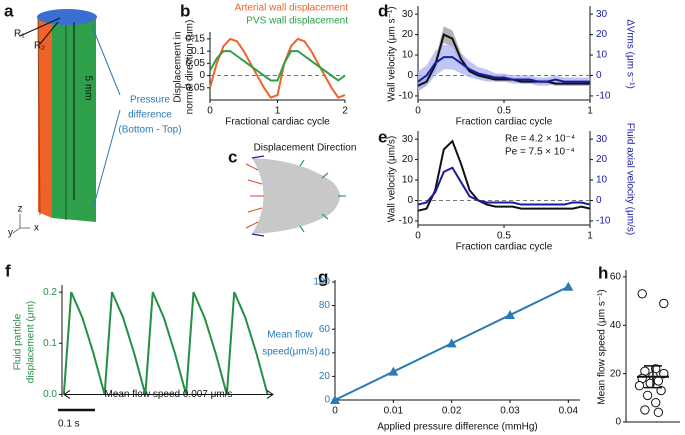 The height and width of the screenshot is (435, 685). I want to click on x-axis-label: Fractional cardiac cycle, so click(277, 122).